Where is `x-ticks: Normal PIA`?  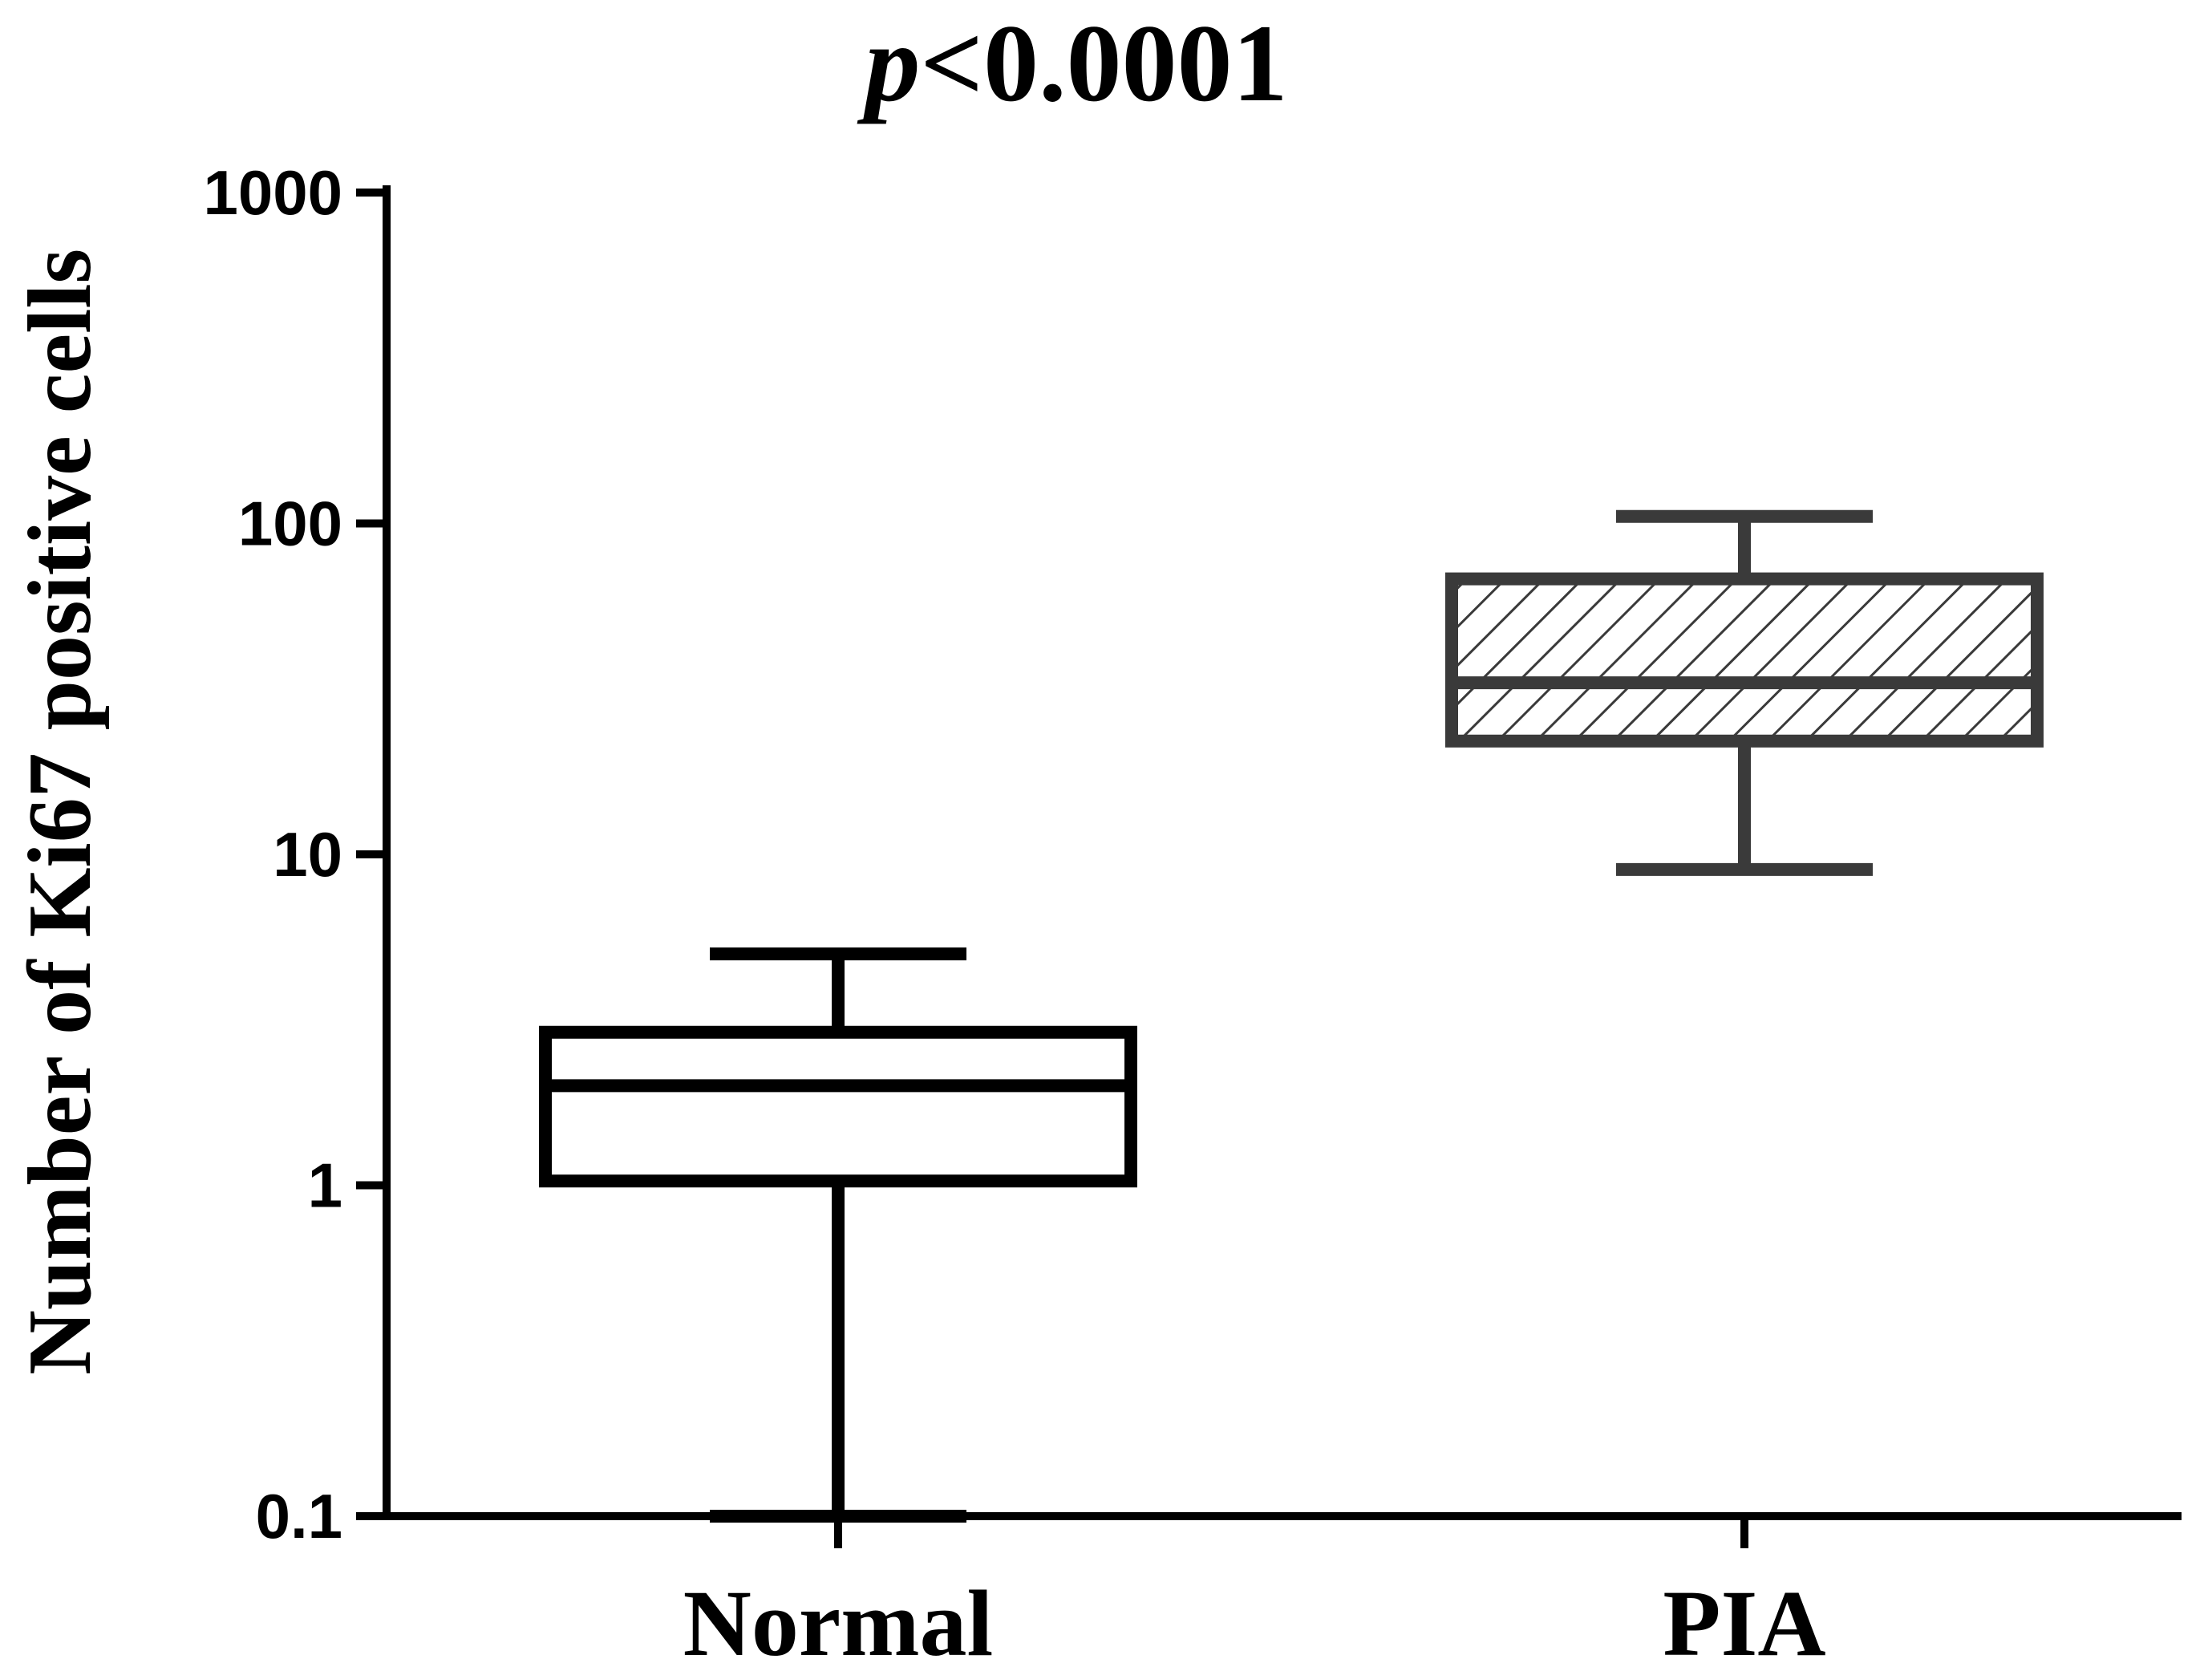
x-ticks: Normal PIA is located at coordinates (1254, 1591).